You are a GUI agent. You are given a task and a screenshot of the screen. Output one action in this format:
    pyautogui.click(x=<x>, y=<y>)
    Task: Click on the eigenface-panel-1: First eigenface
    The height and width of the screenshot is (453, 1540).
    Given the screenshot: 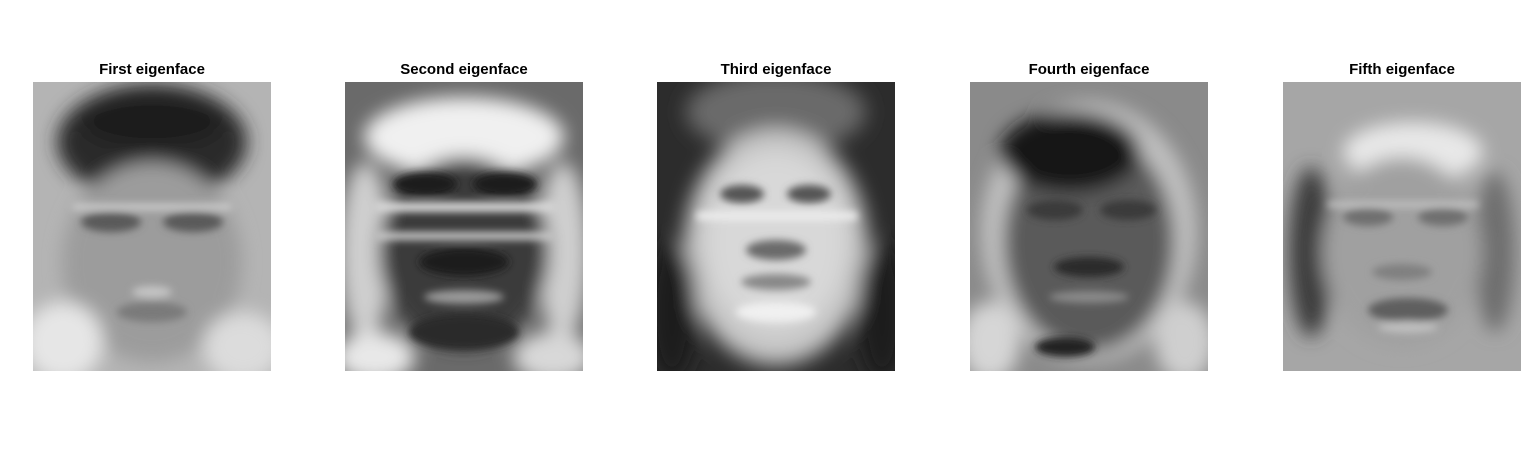 What is the action you would take?
    pyautogui.click(x=152, y=214)
    